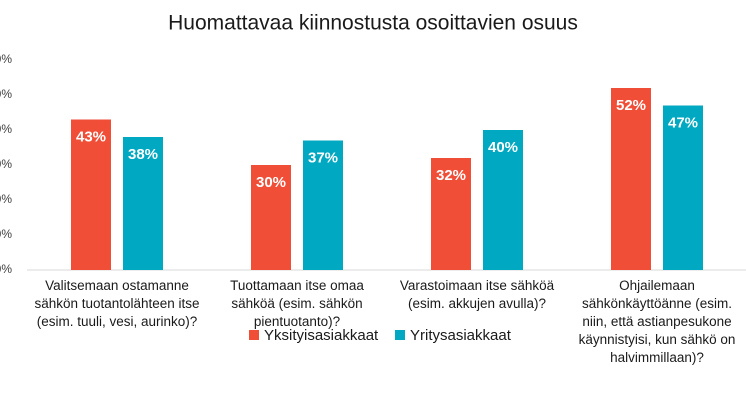 This screenshot has width=746, height=419. What do you see at coordinates (631, 105) in the screenshot?
I see `data-label: 52%` at bounding box center [631, 105].